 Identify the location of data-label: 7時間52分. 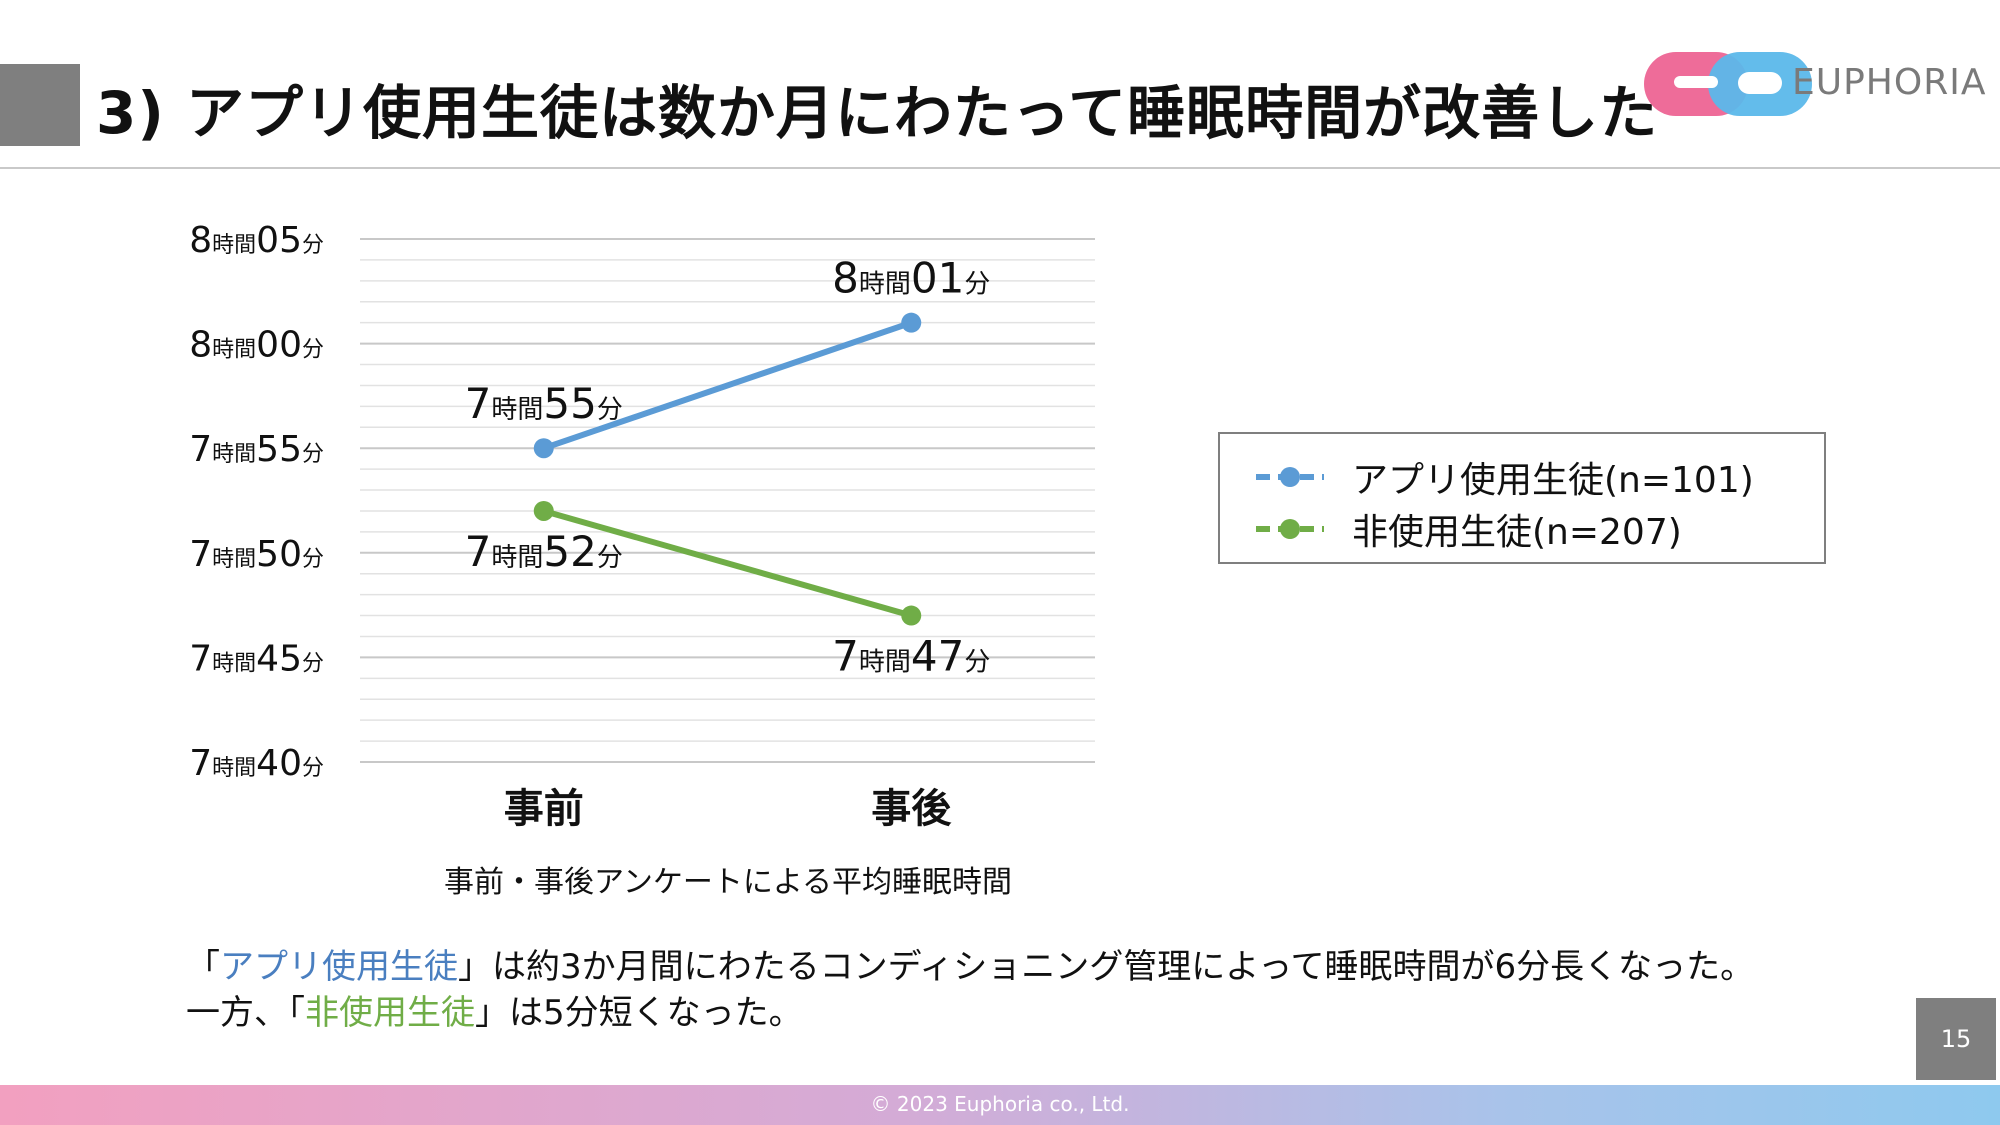
(544, 551).